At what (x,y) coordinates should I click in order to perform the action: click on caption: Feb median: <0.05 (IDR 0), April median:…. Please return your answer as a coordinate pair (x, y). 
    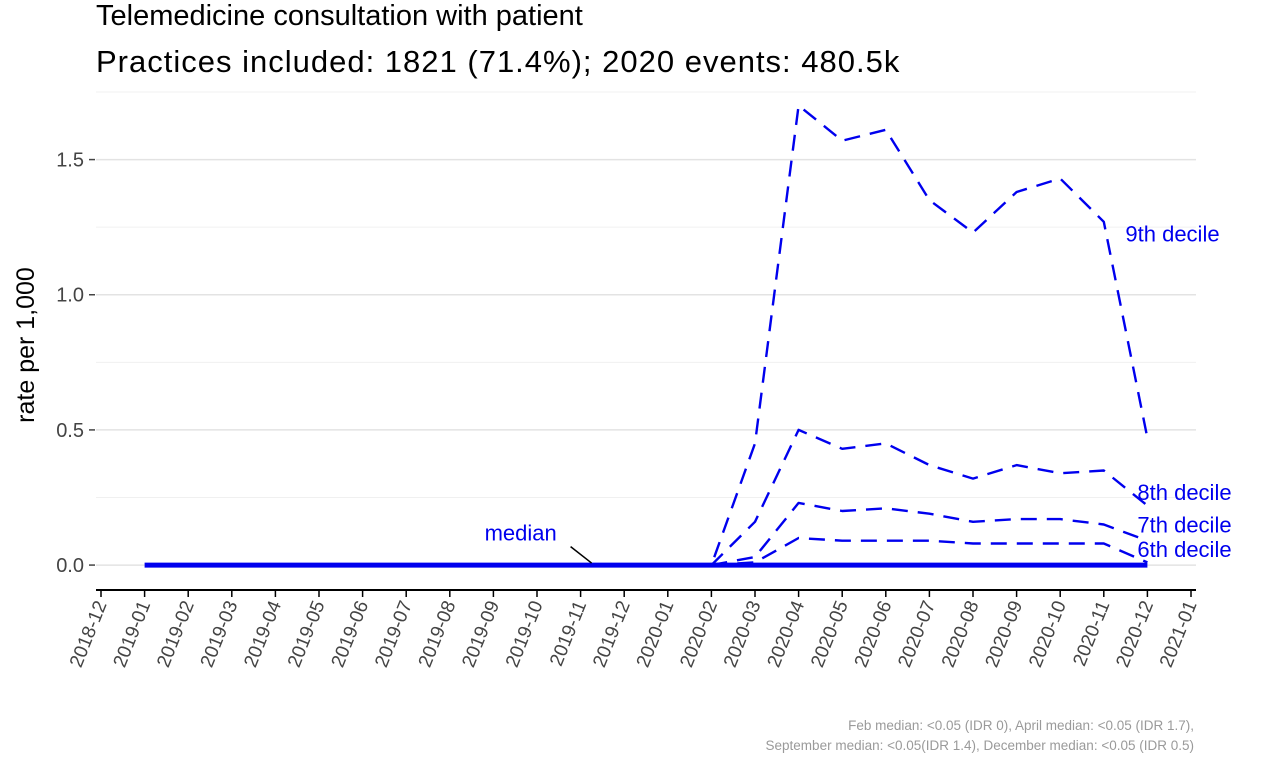
    Looking at the image, I should click on (980, 736).